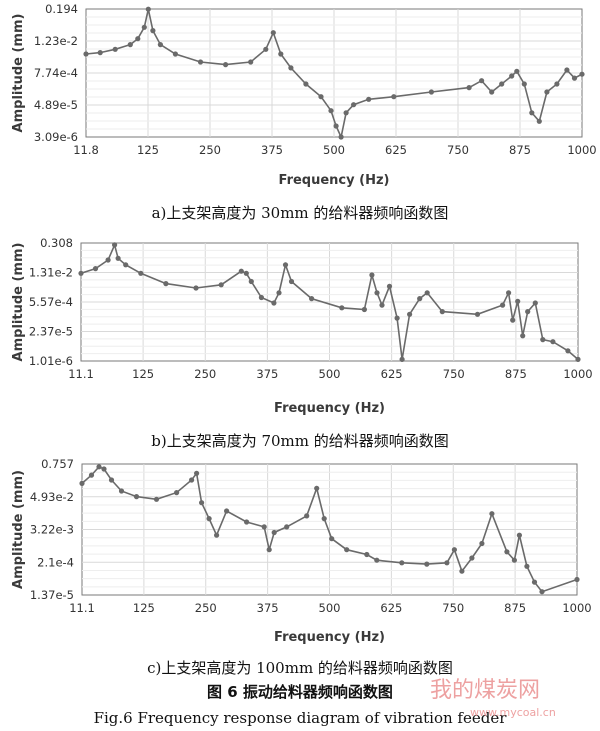 Image resolution: width=600 pixels, height=731 pixels. I want to click on y-tick-label: 1.01e-6, so click(51, 361).